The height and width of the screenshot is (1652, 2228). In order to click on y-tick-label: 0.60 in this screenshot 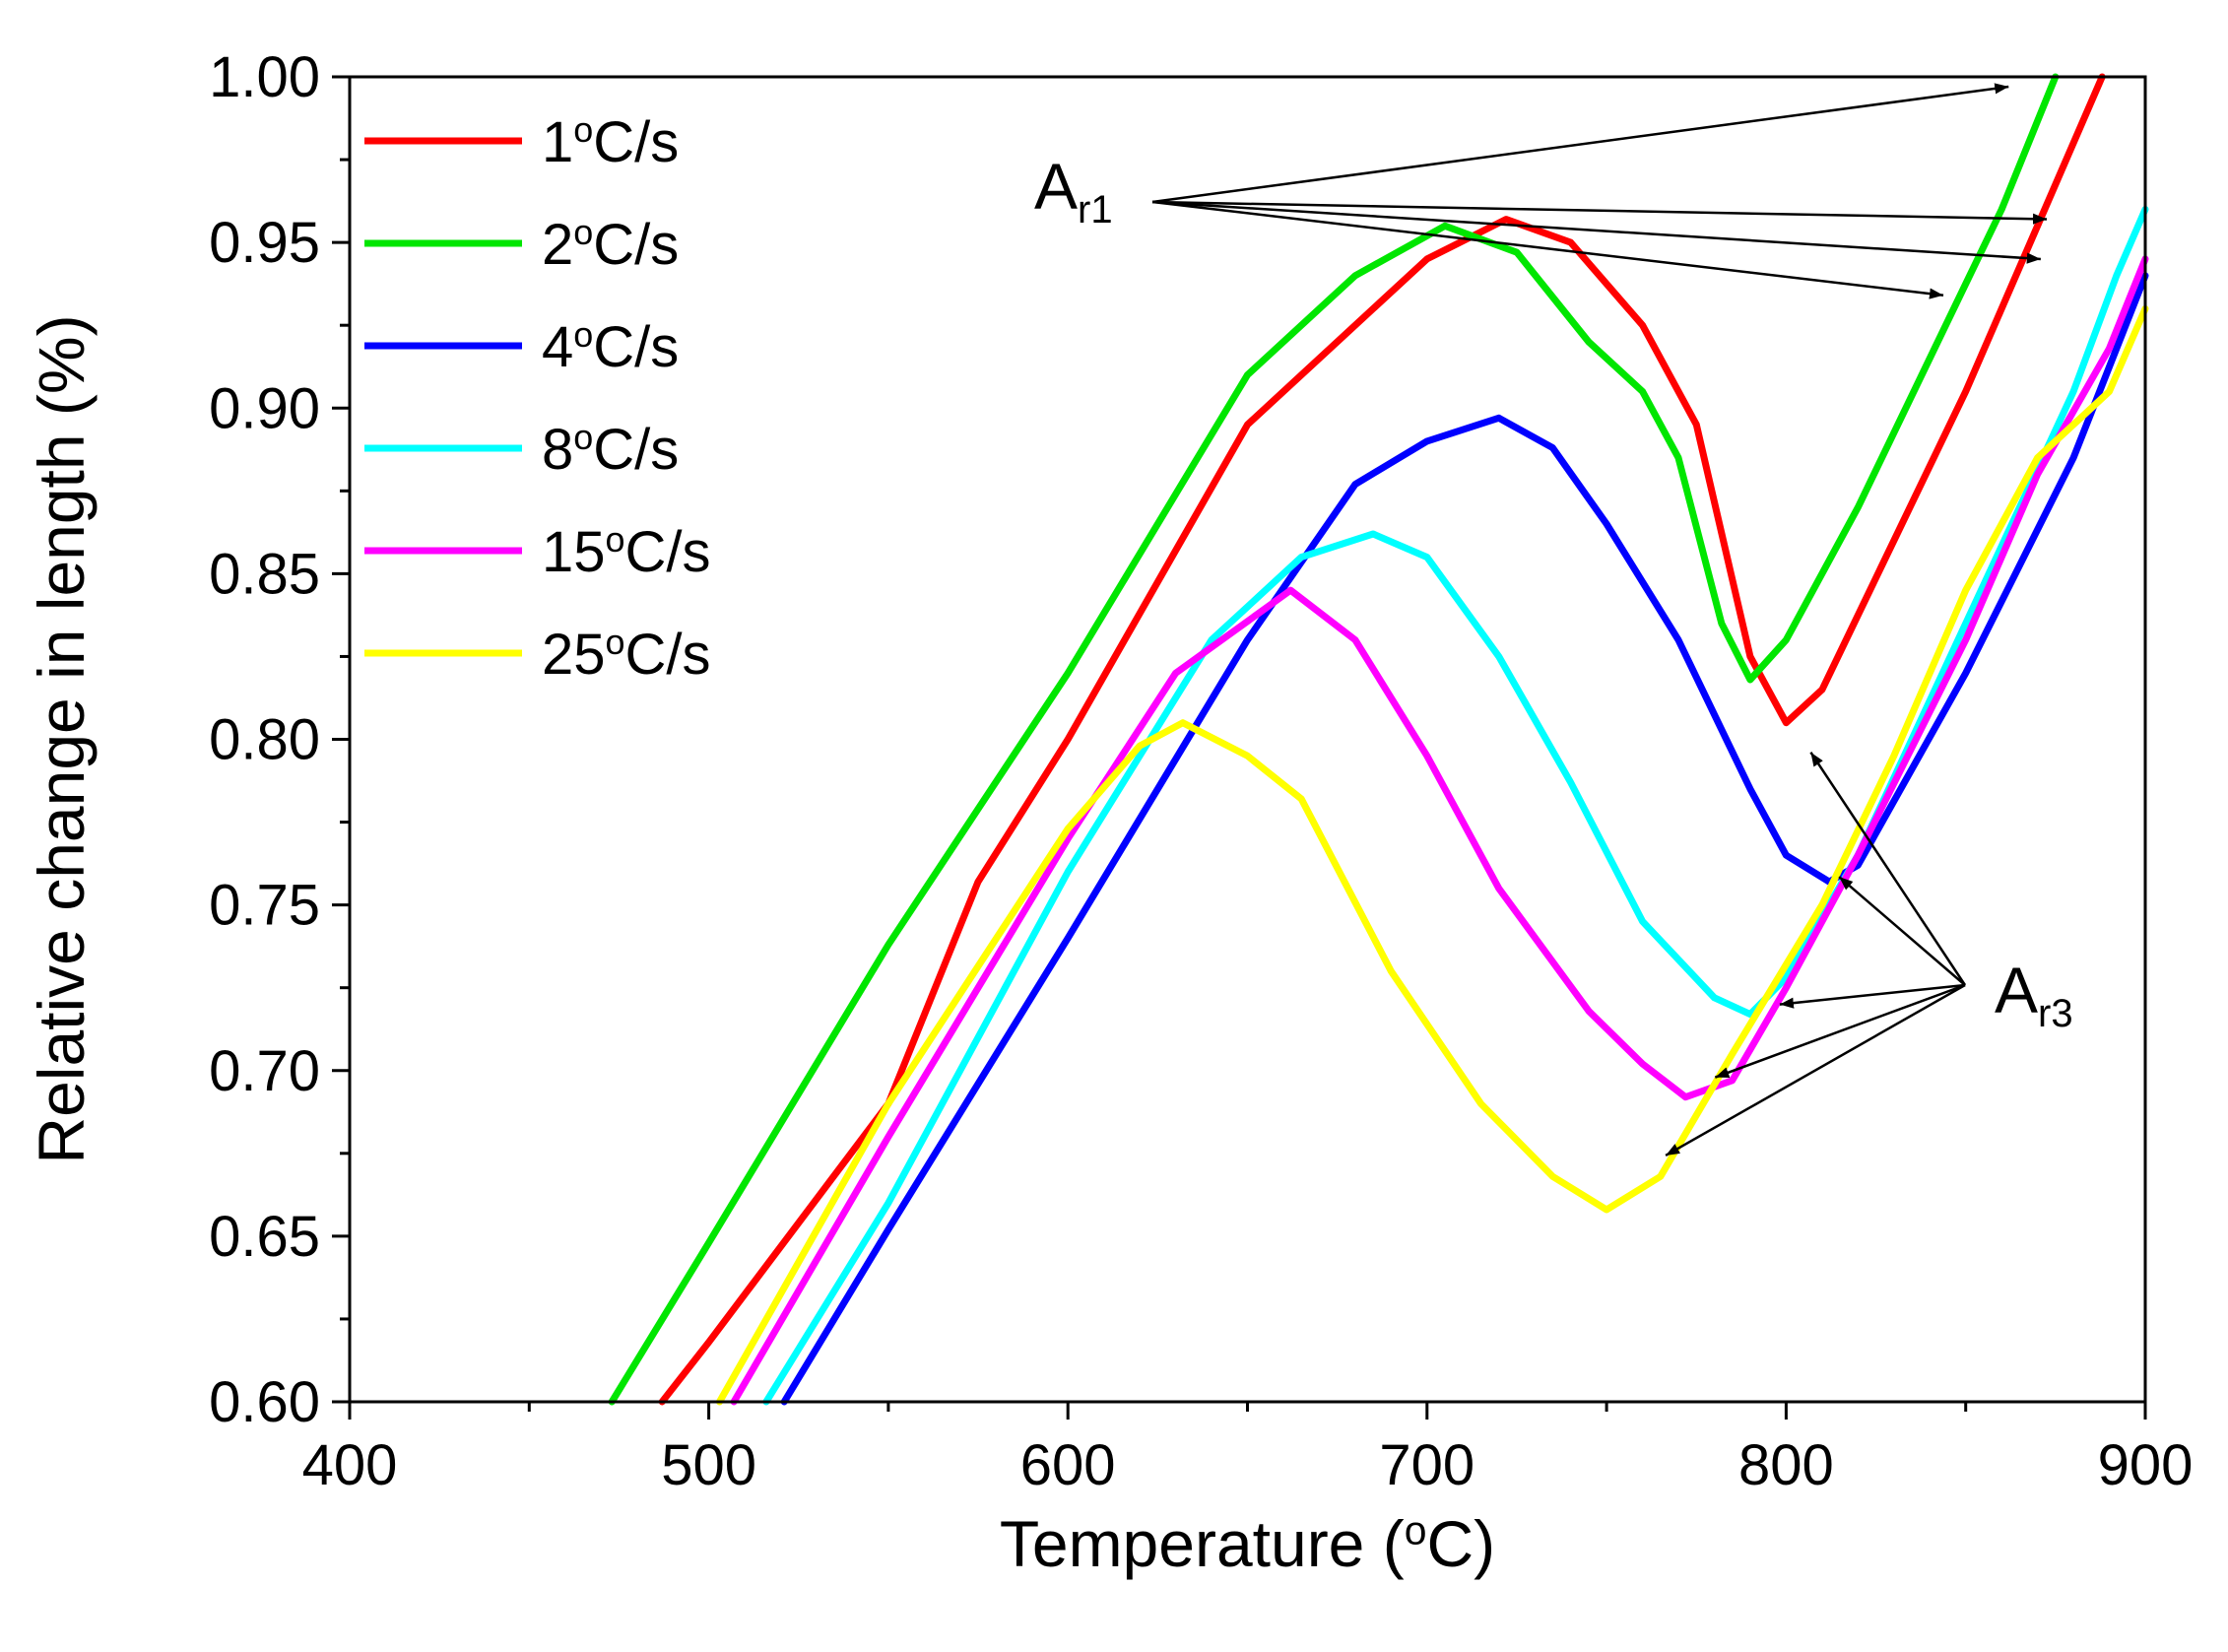, I will do `click(264, 1402)`.